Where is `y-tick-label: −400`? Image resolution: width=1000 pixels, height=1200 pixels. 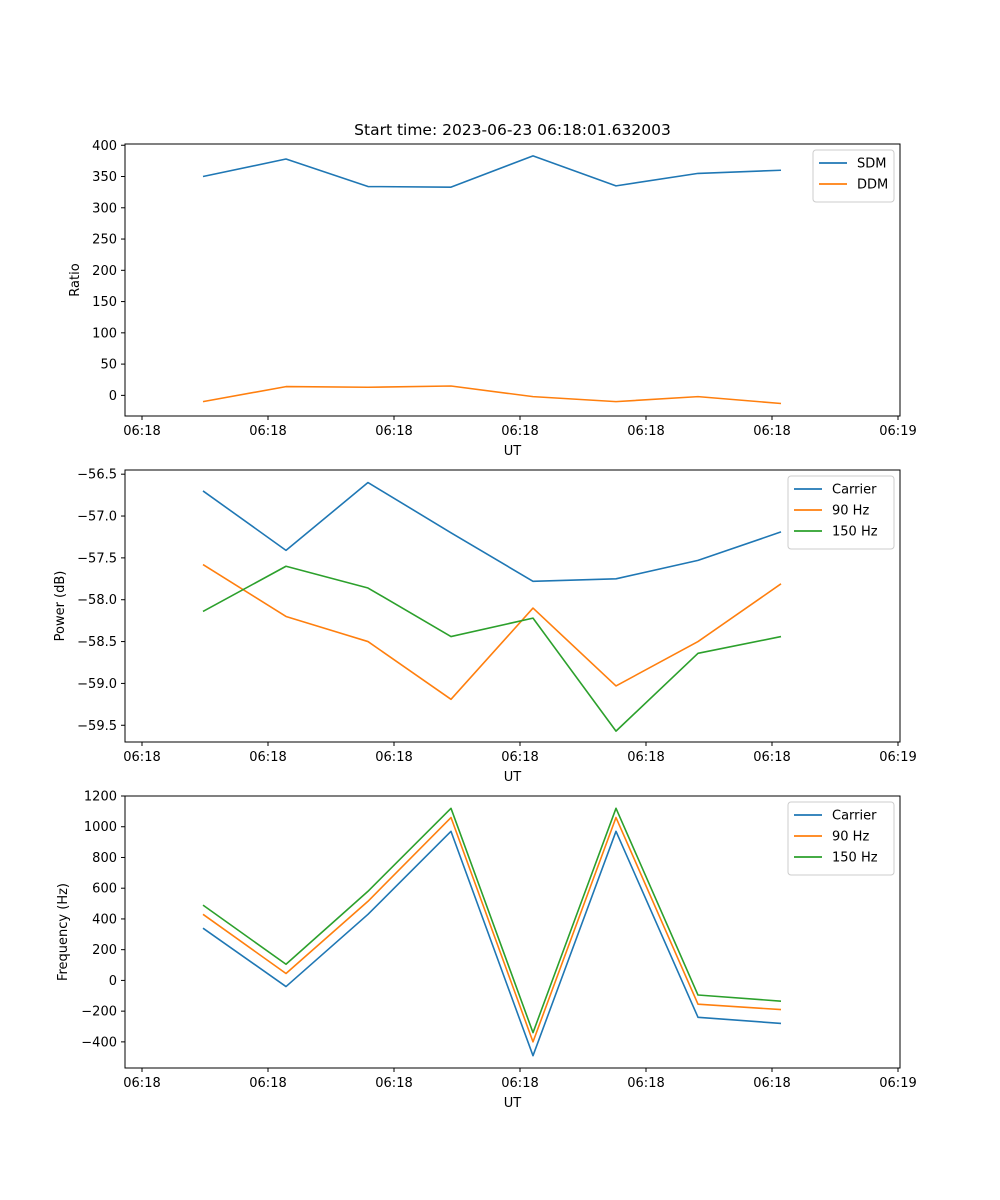
y-tick-label: −400 is located at coordinates (99, 1042).